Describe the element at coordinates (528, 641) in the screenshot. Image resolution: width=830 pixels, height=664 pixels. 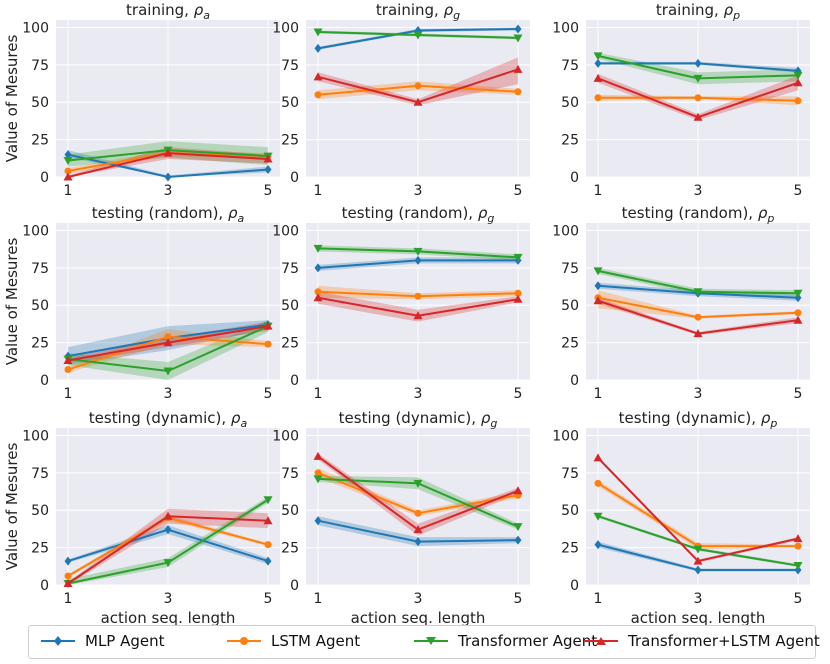
I see `legend-label-transformer: Transformer Agent` at that location.